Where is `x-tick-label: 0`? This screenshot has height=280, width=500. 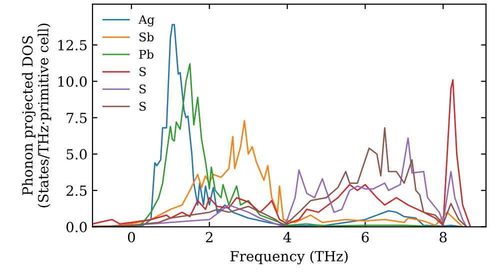 x-tick-label: 0 is located at coordinates (131, 237).